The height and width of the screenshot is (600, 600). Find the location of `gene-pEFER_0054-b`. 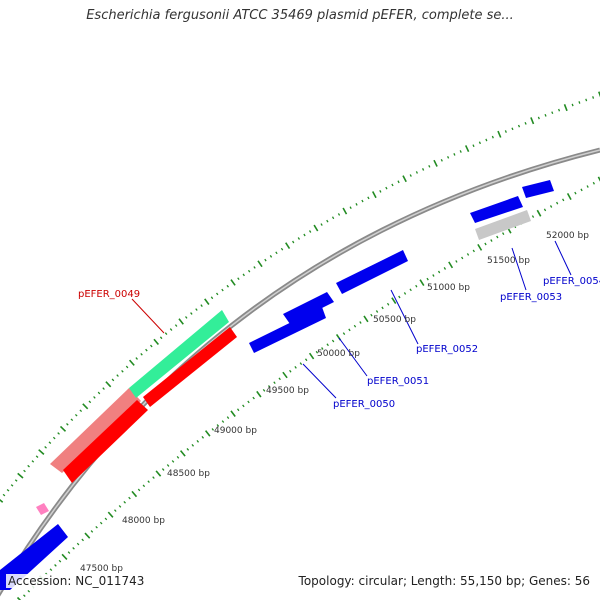

gene-pEFER_0054-b is located at coordinates (538, 189).